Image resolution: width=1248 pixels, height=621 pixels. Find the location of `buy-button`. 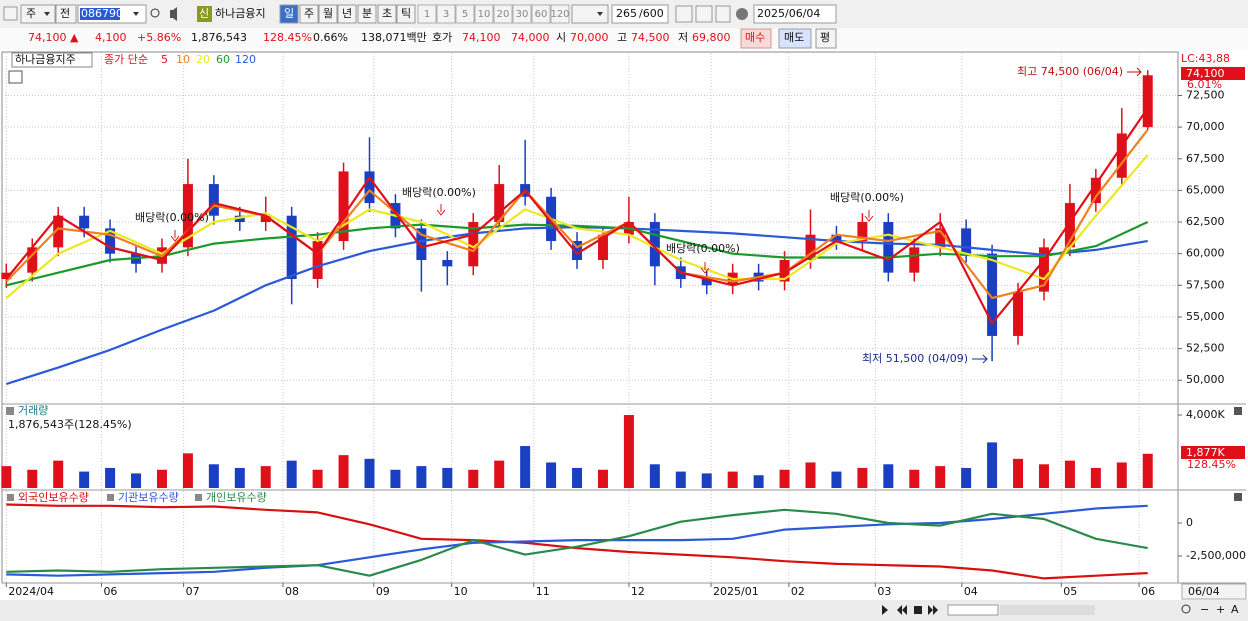

buy-button is located at coordinates (756, 38).